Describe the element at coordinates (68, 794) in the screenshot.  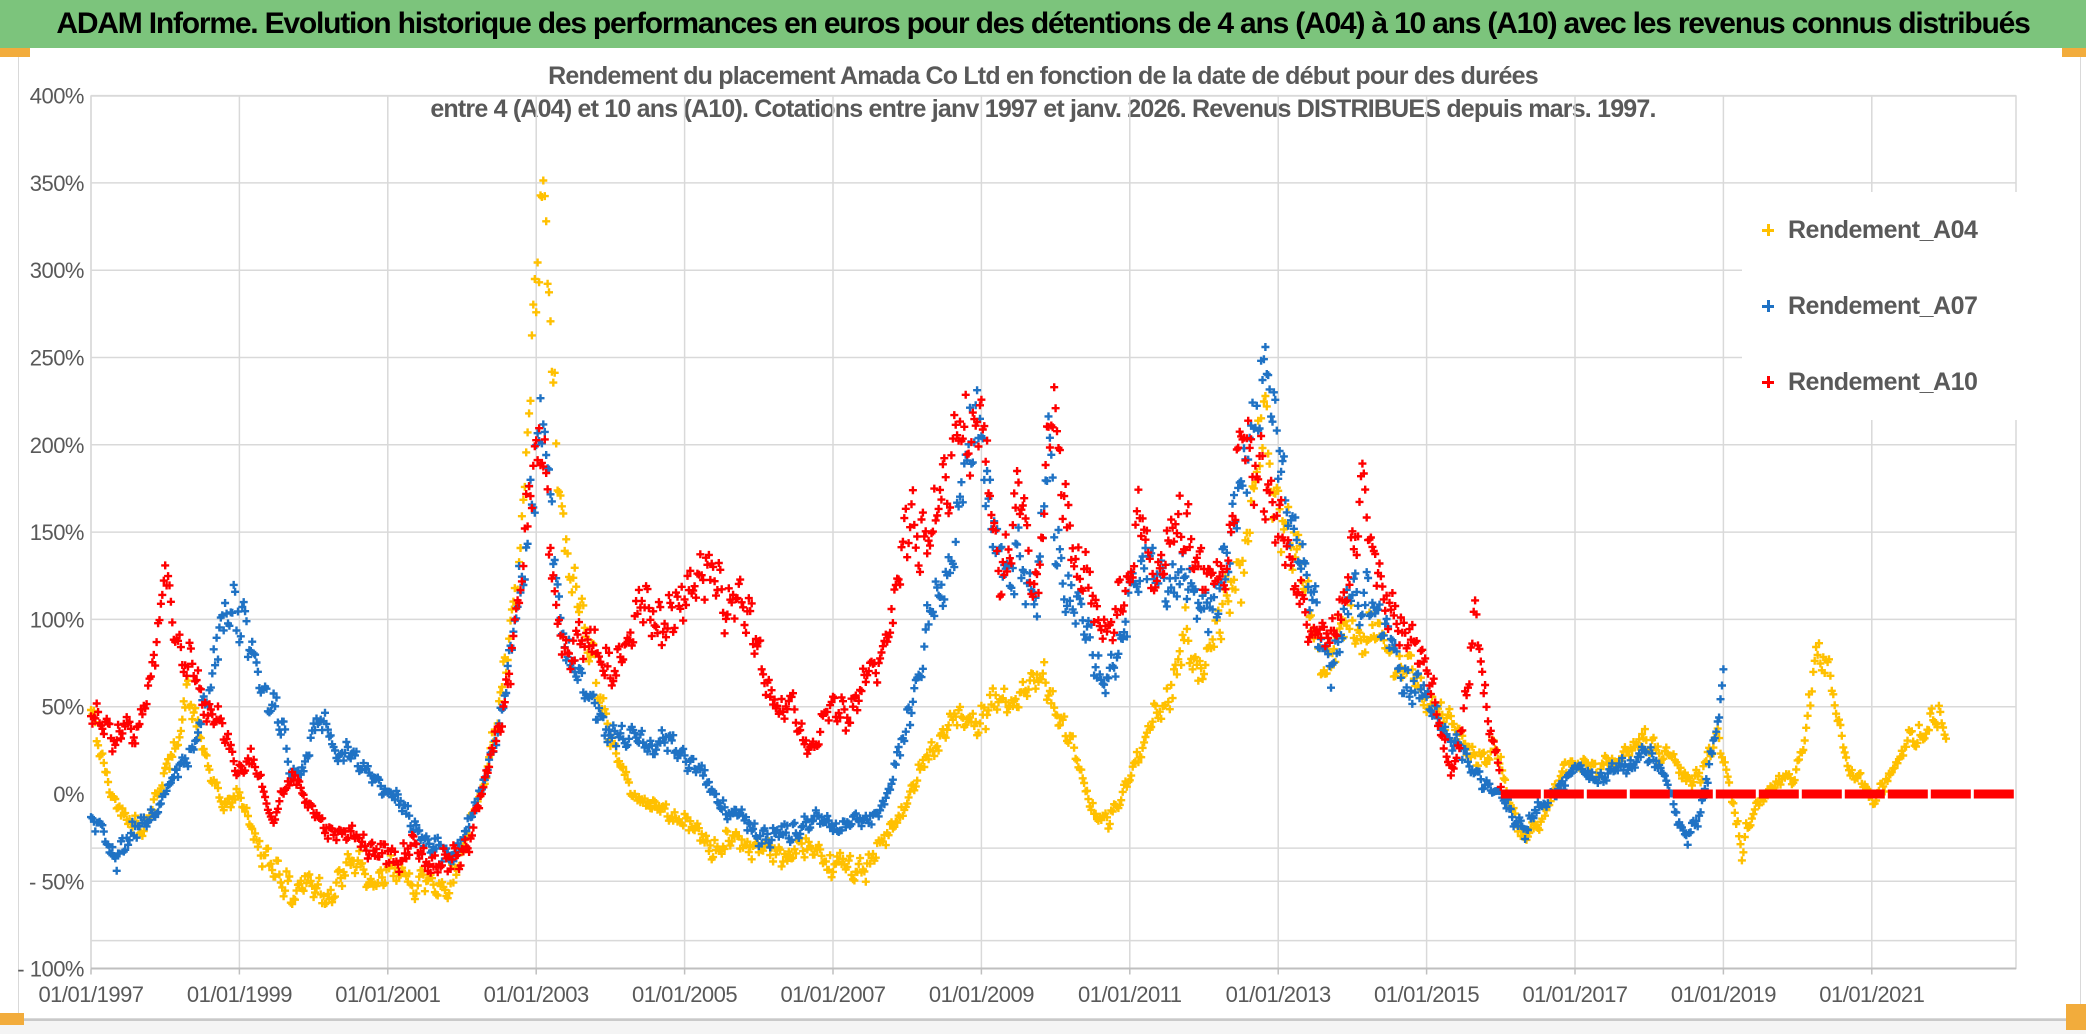
I see `y-axis-label: 0%` at that location.